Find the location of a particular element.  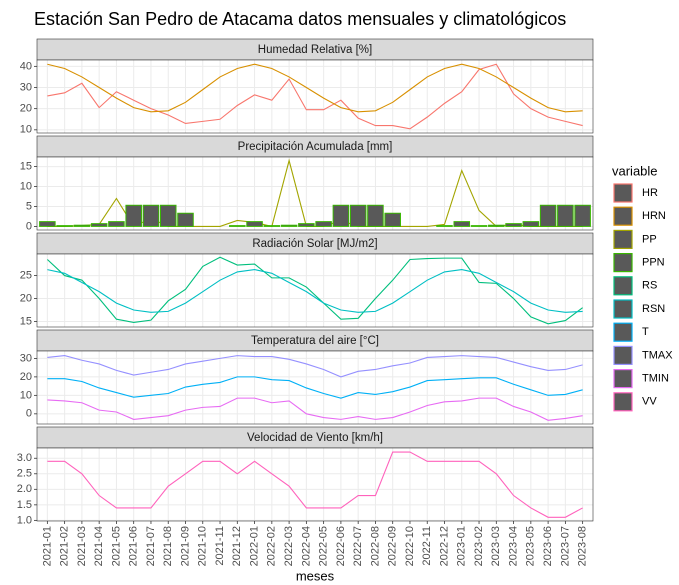

legend-label: RS is located at coordinates (649, 286).